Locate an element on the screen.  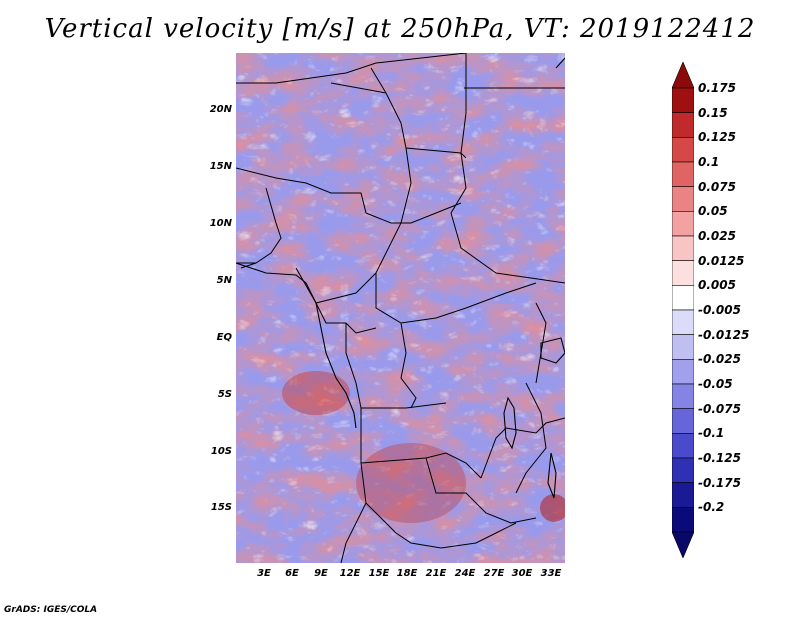
colorbar-tick-label: -0.1 is located at coordinates (711, 433).